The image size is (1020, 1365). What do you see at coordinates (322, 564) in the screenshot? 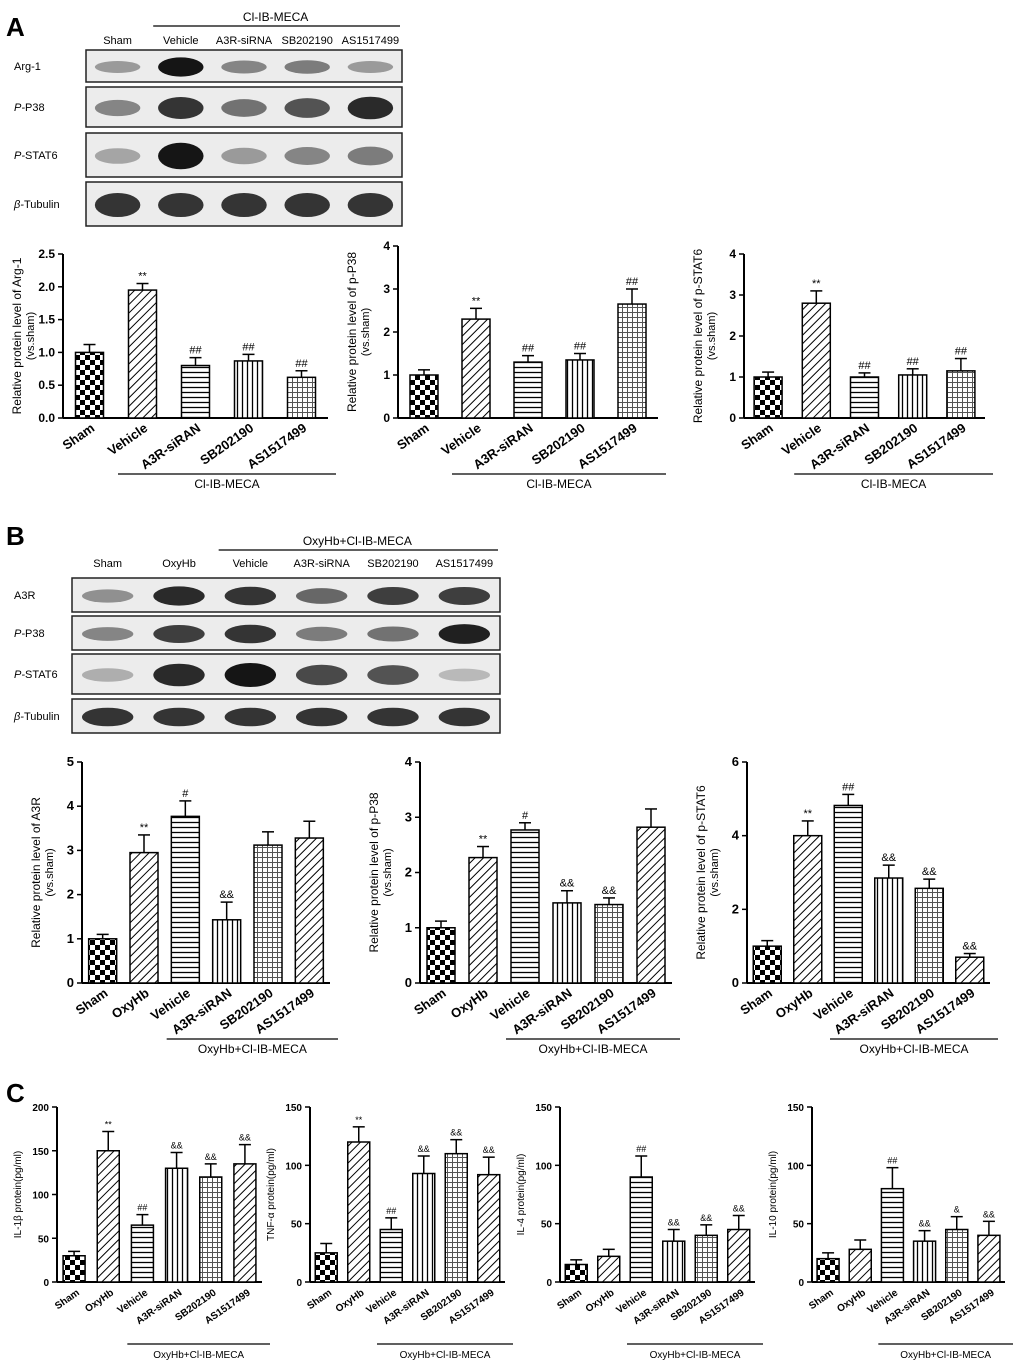
I see `blot-lane-label: A3R-siRNA` at bounding box center [322, 564].